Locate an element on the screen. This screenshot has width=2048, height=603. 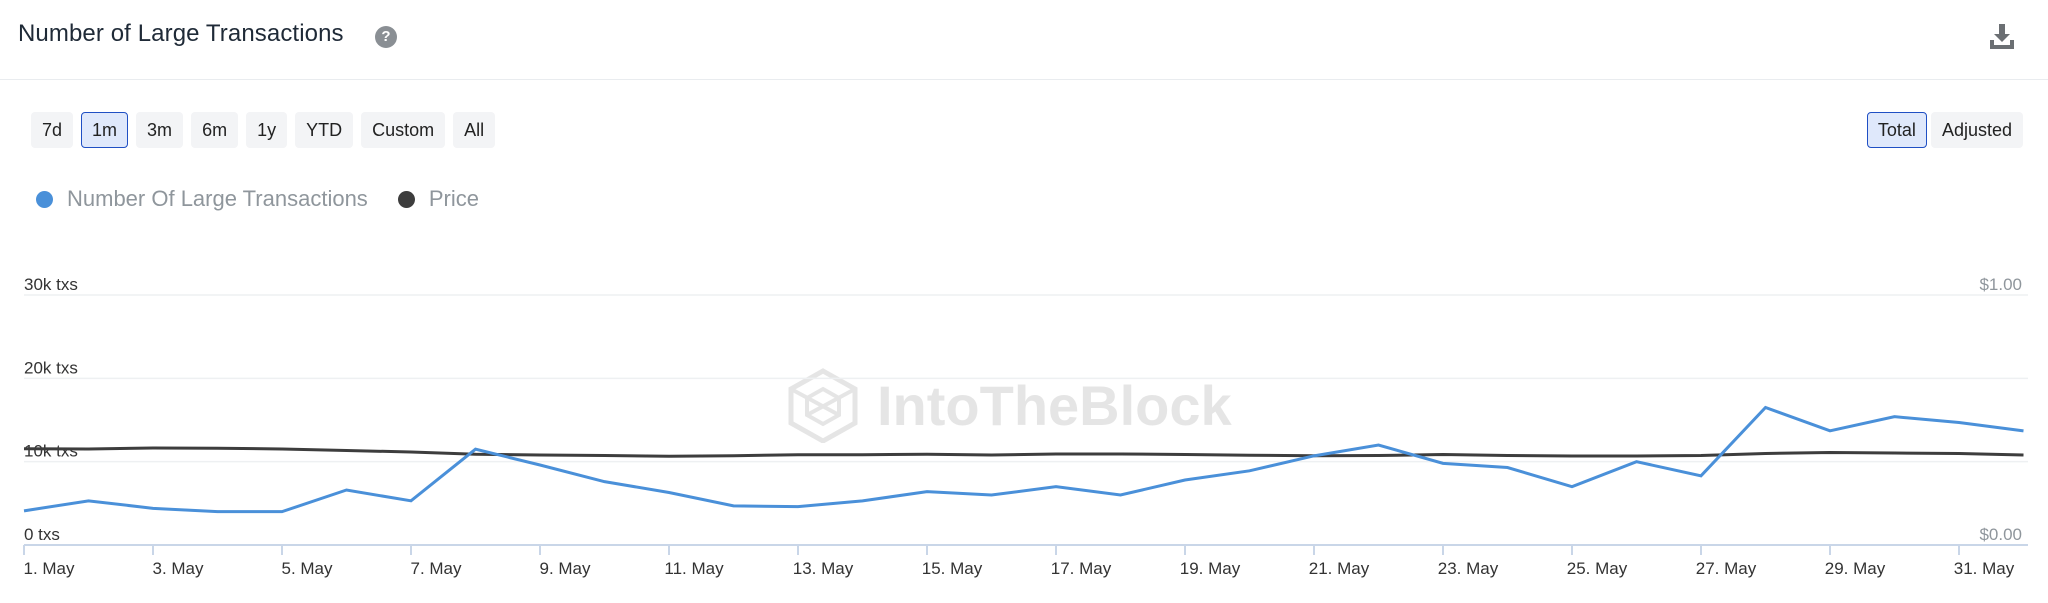
x-tick-label: 7. May is located at coordinates (436, 568).